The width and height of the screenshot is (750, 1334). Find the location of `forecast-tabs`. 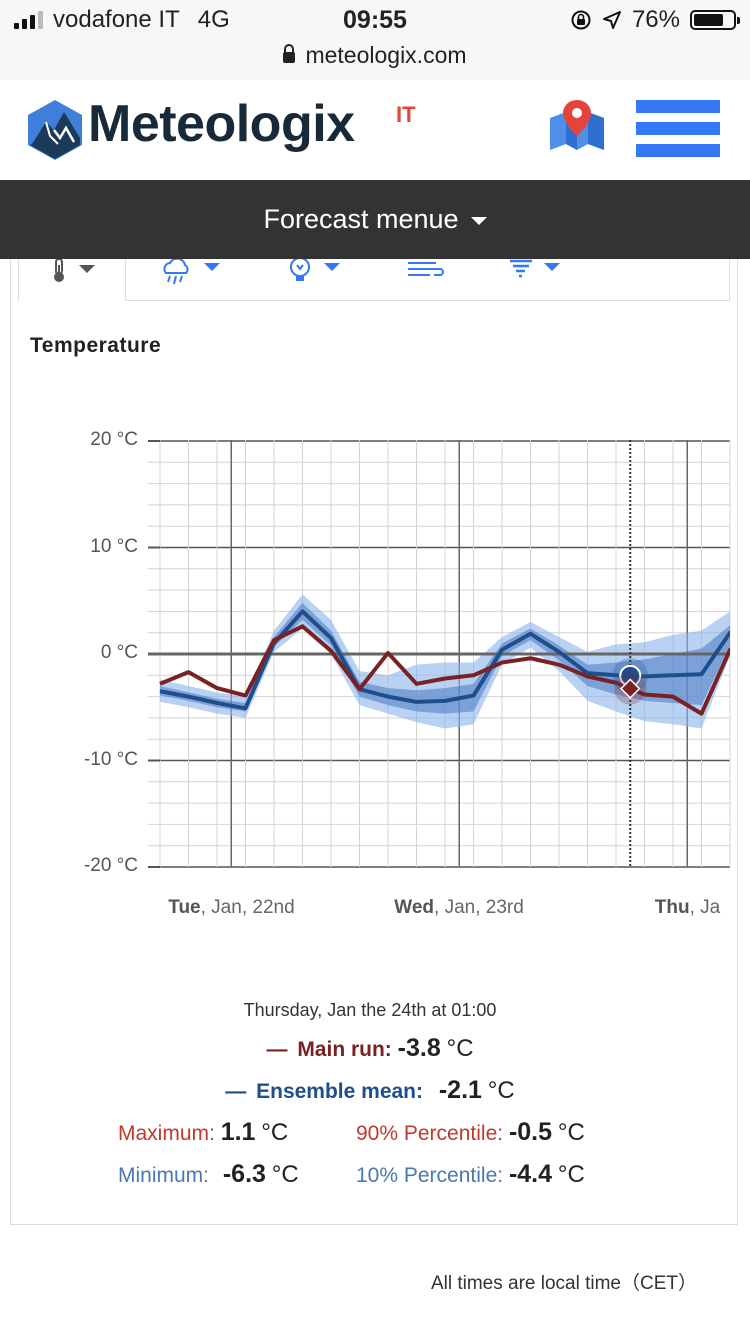

forecast-tabs is located at coordinates (374, 280).